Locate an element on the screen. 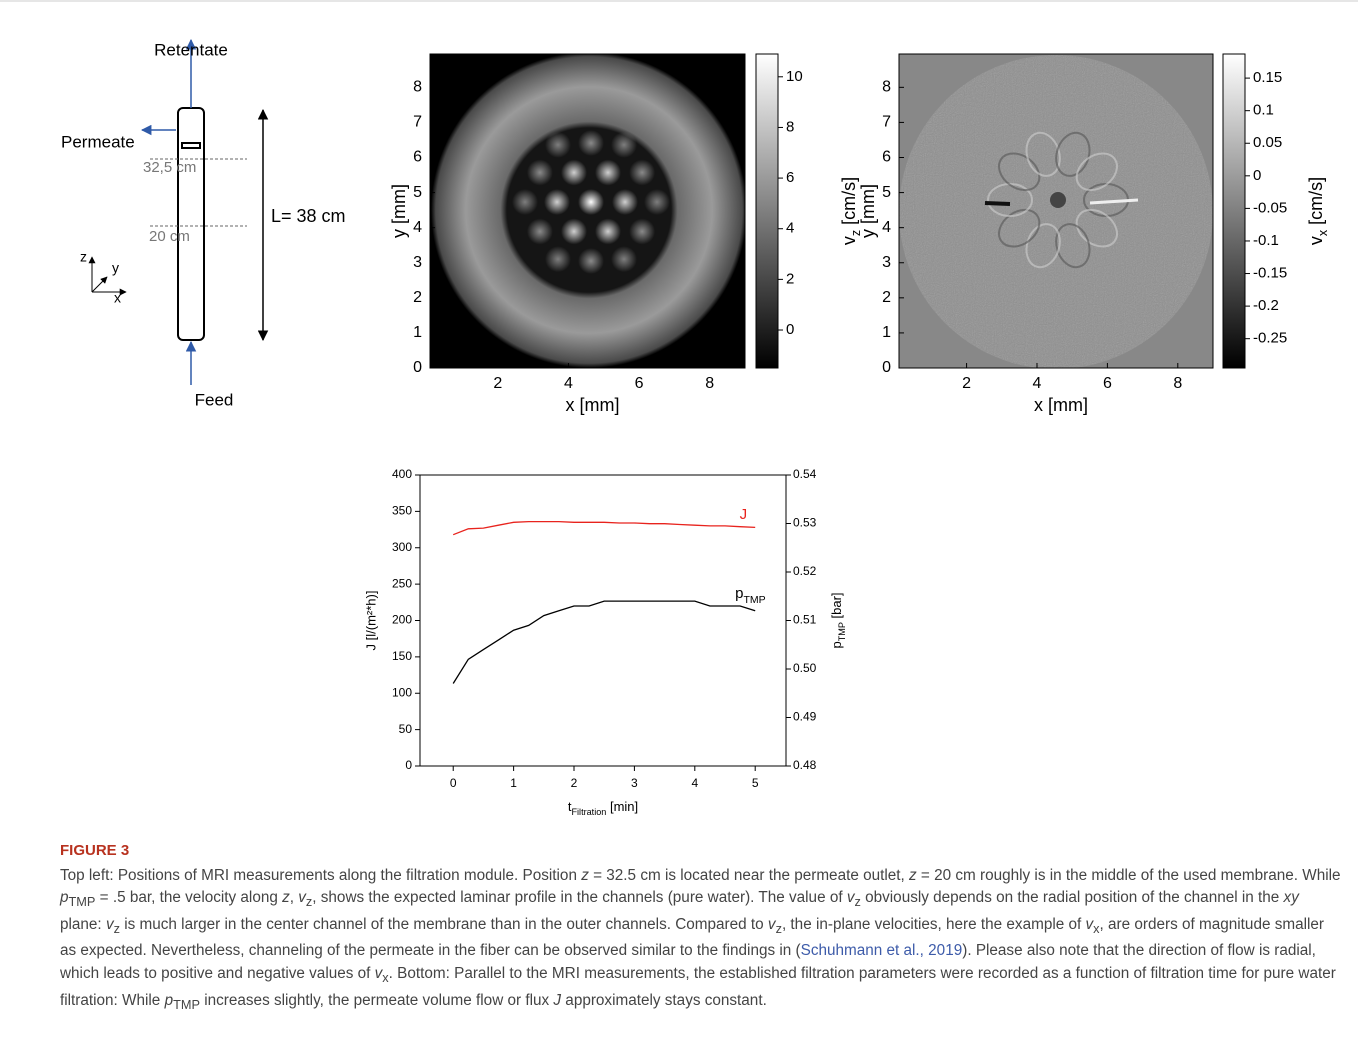 The image size is (1358, 1052). y-tick-label: 250 is located at coordinates (402, 583).